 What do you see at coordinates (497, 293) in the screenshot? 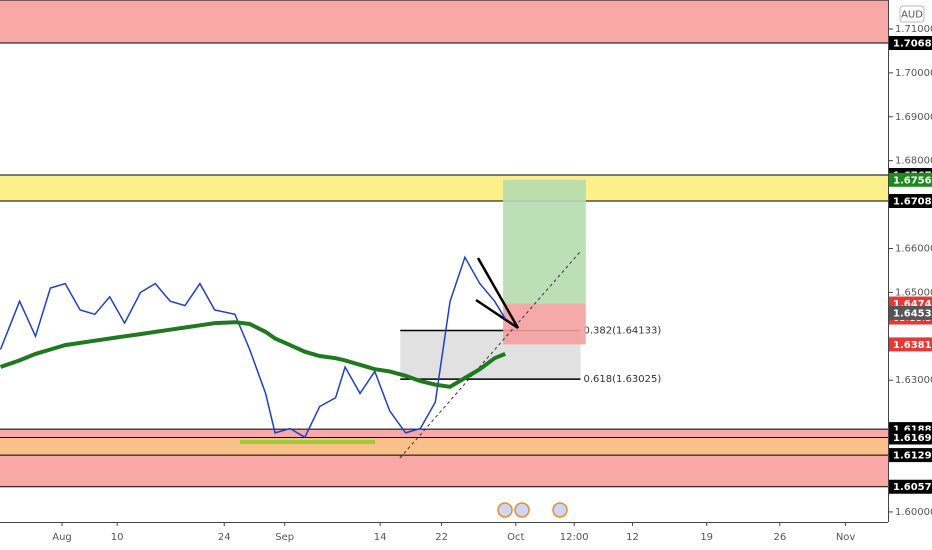
I see `wedge` at bounding box center [497, 293].